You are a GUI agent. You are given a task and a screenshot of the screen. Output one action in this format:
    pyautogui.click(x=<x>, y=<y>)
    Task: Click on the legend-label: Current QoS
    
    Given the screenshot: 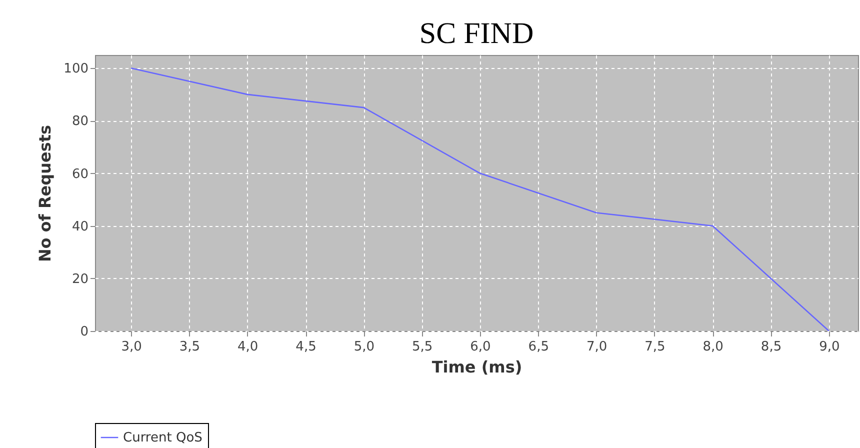 What is the action you would take?
    pyautogui.click(x=162, y=438)
    